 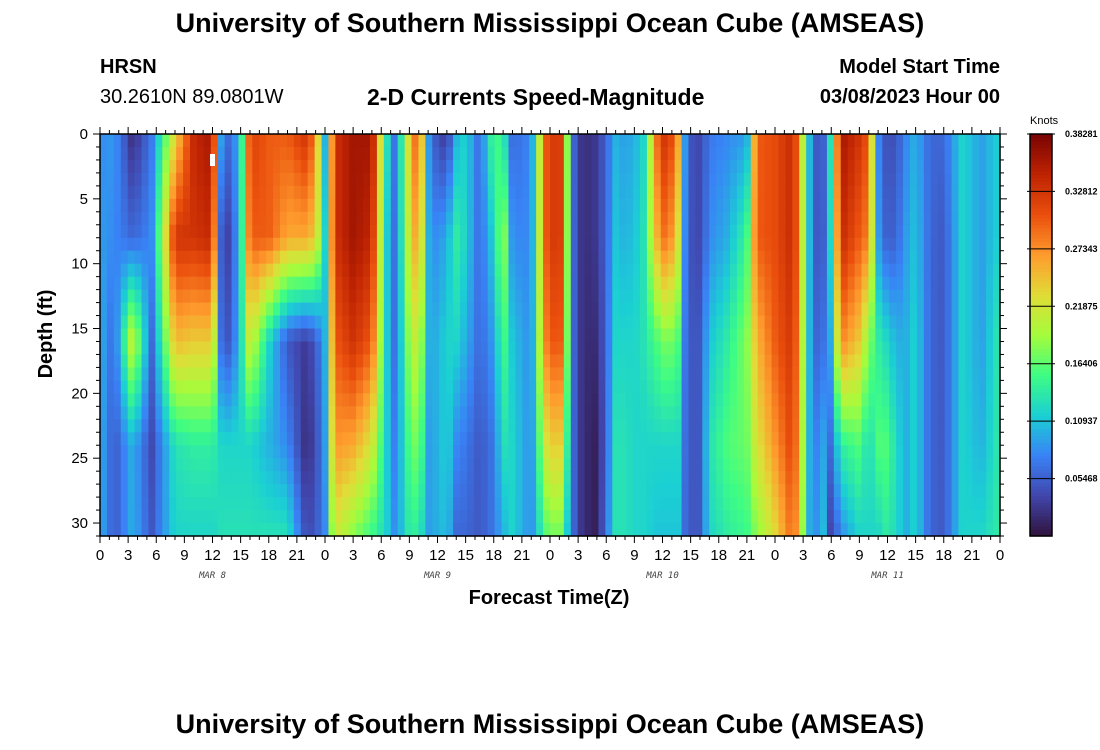 What do you see at coordinates (522, 555) in the screenshot?
I see `x-tick-label: 21` at bounding box center [522, 555].